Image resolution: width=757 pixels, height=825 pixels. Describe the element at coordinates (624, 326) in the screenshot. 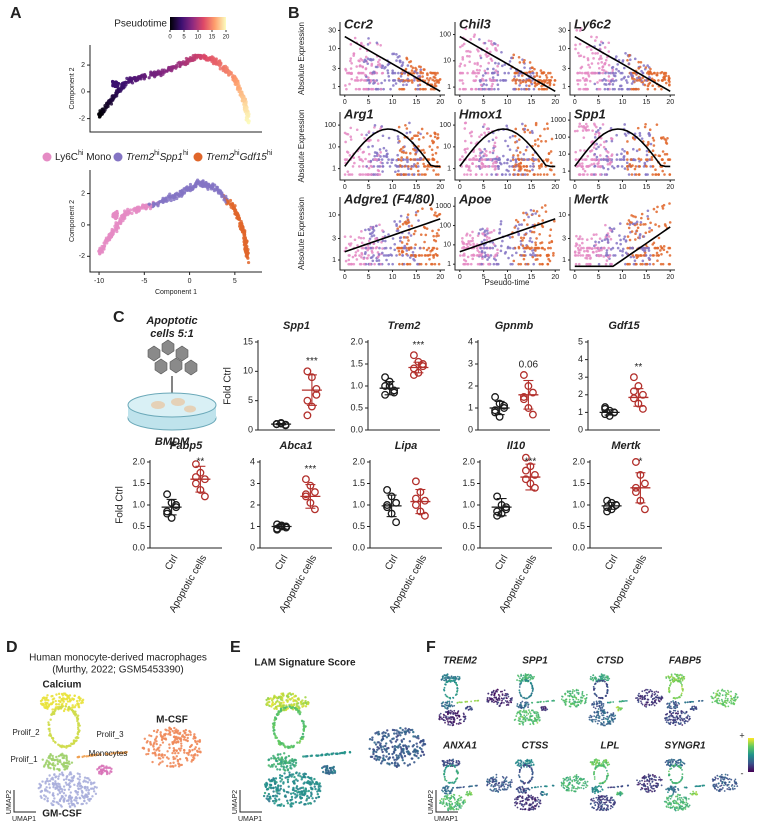

I see `chart-title: Gdf15` at that location.